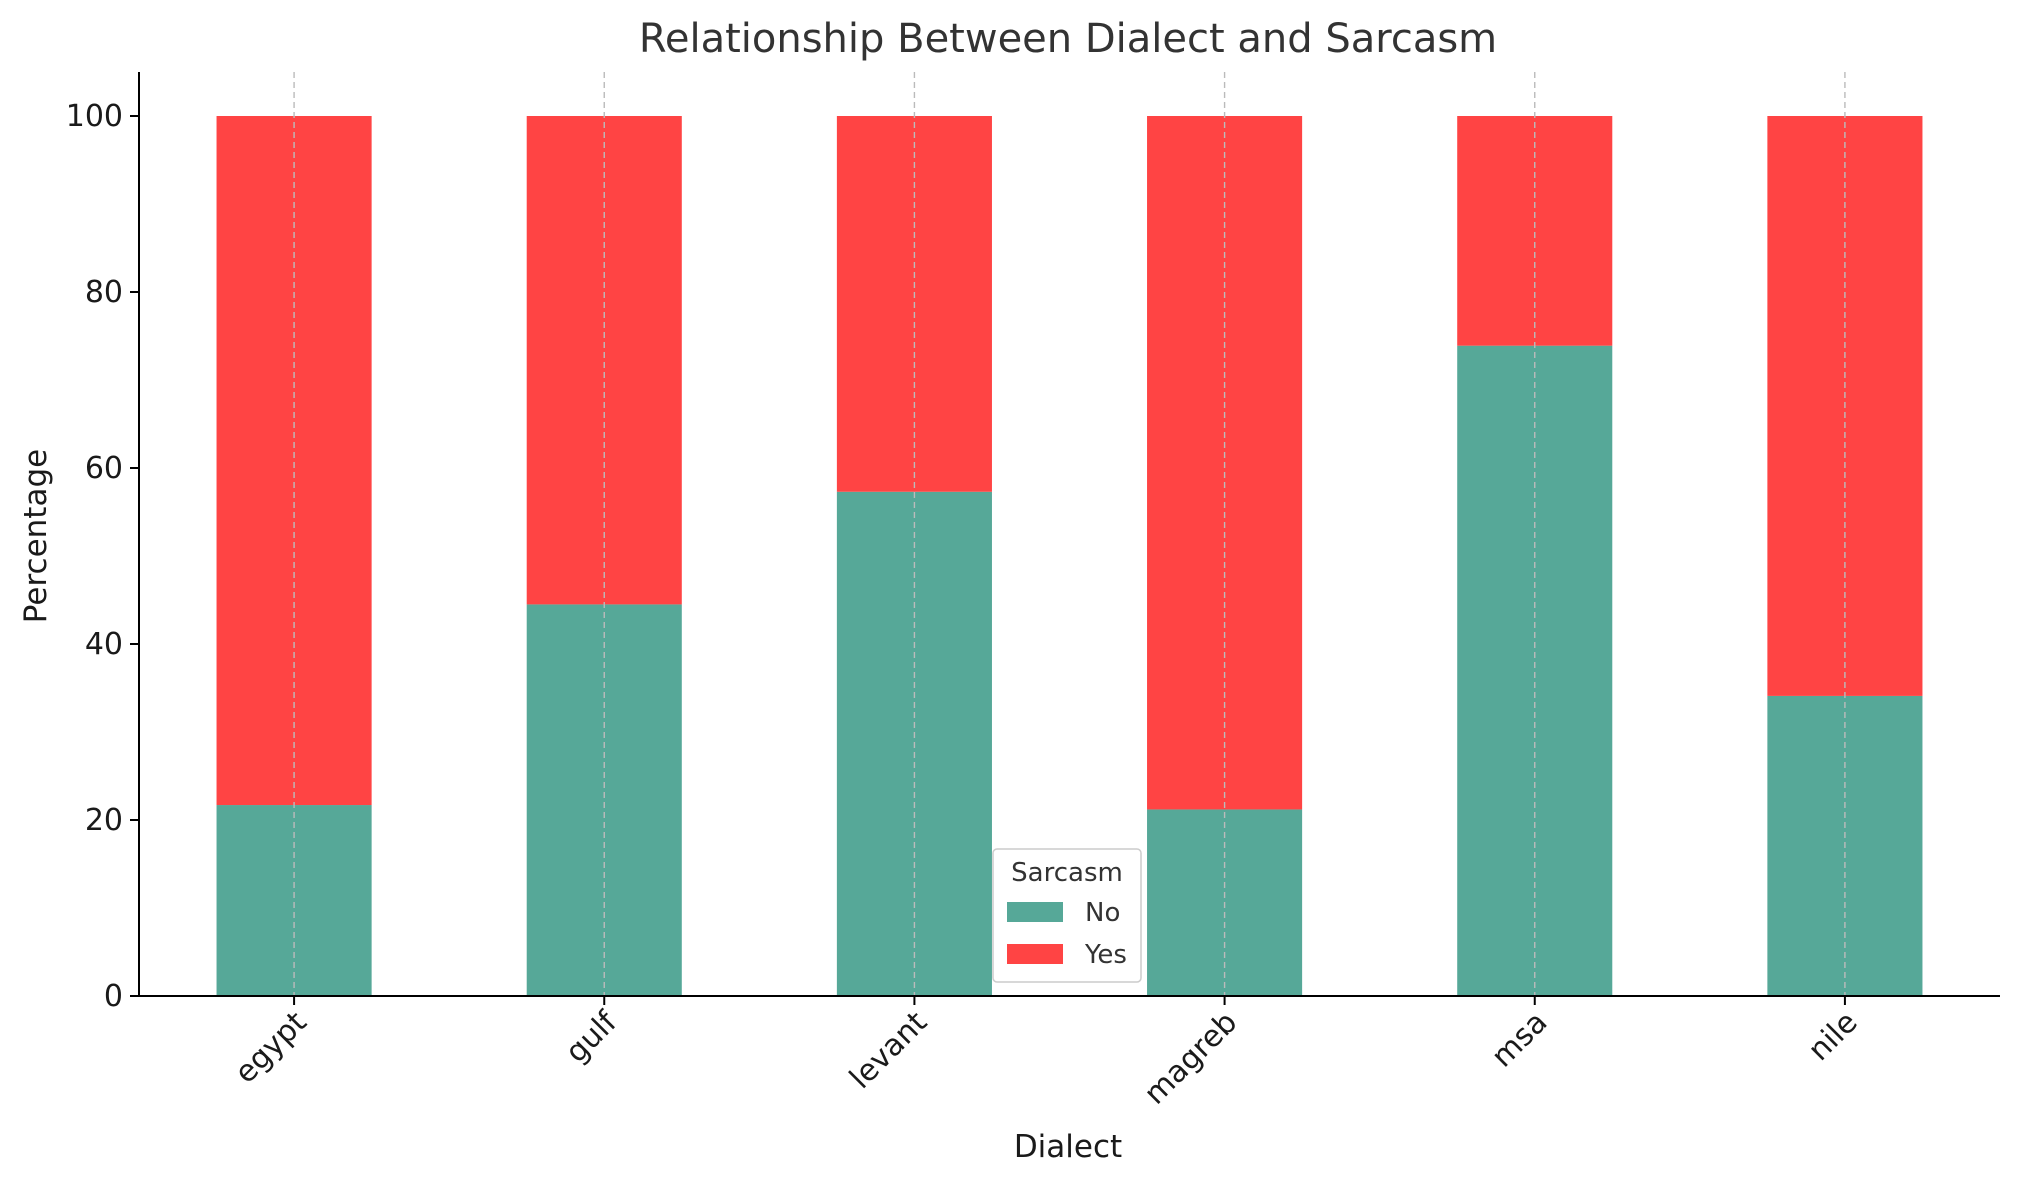  I want to click on x-tick-label-nile: nile, so click(1833, 1036).